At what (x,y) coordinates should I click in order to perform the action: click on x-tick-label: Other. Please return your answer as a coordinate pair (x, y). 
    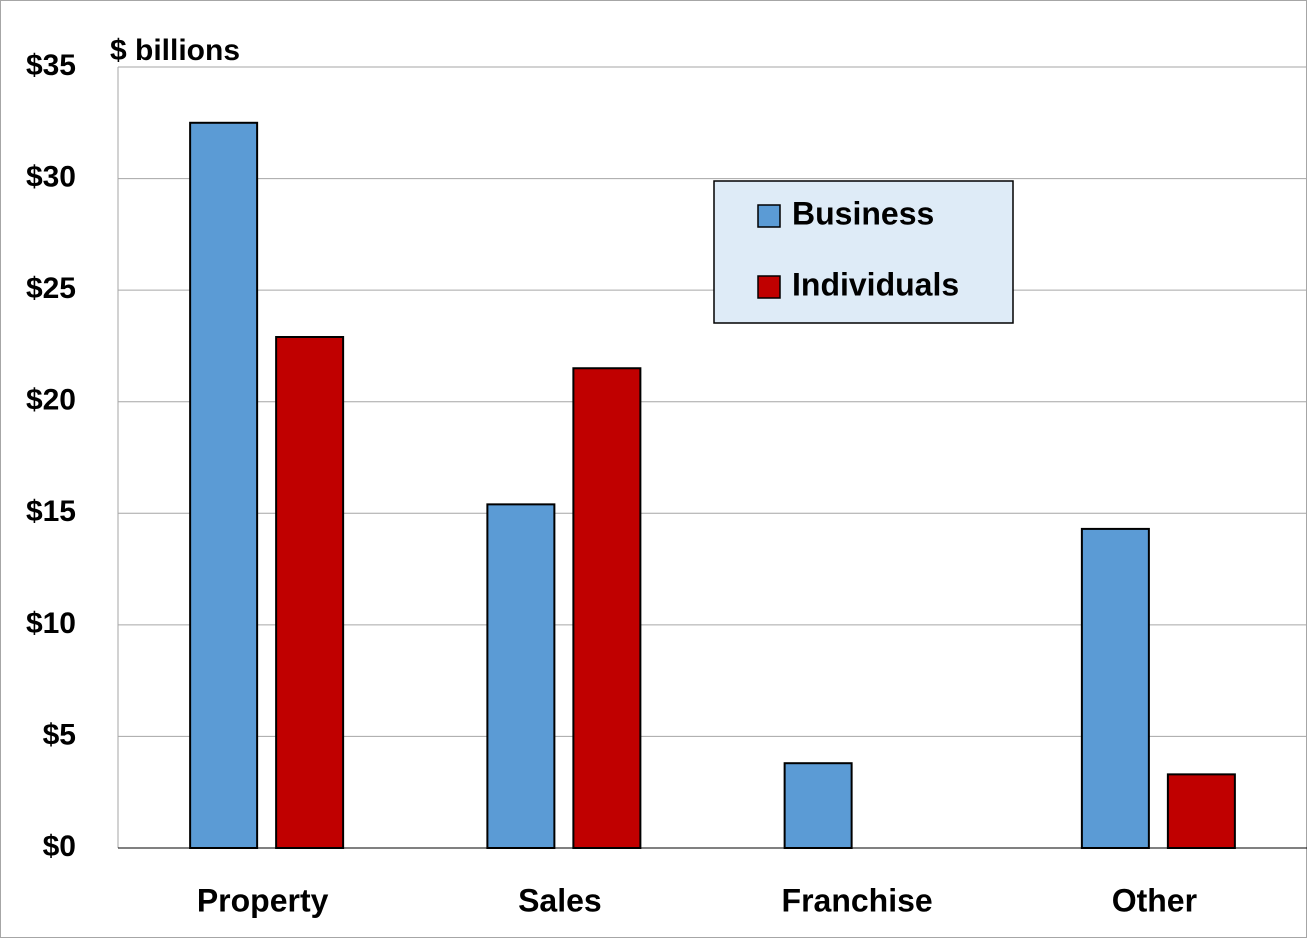
    Looking at the image, I should click on (1154, 900).